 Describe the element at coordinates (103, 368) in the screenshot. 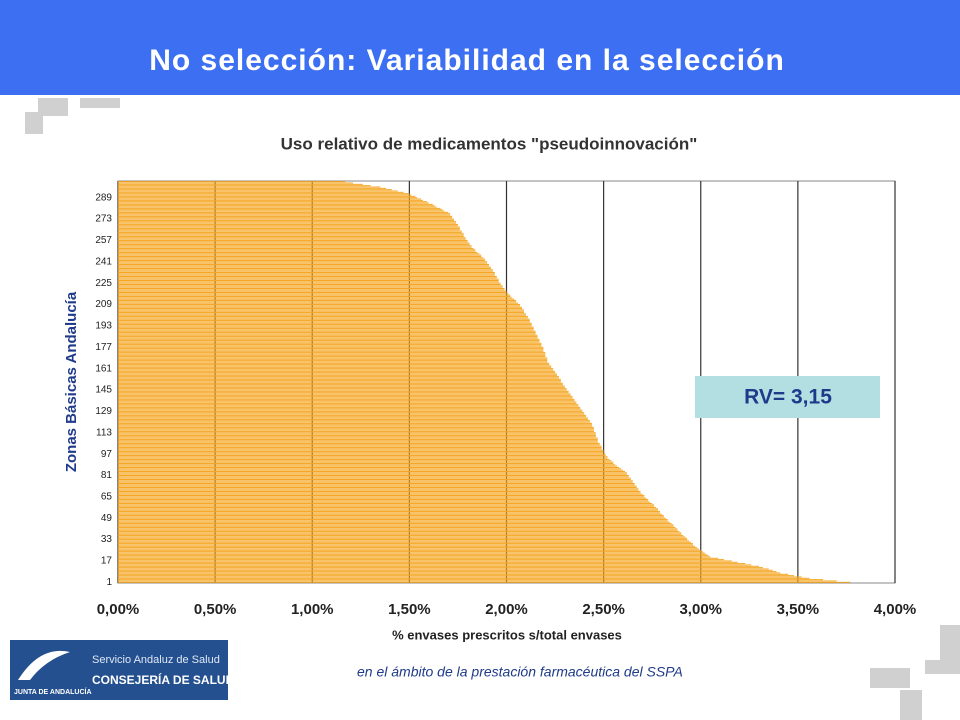

I see `y-tick-label: 161` at that location.